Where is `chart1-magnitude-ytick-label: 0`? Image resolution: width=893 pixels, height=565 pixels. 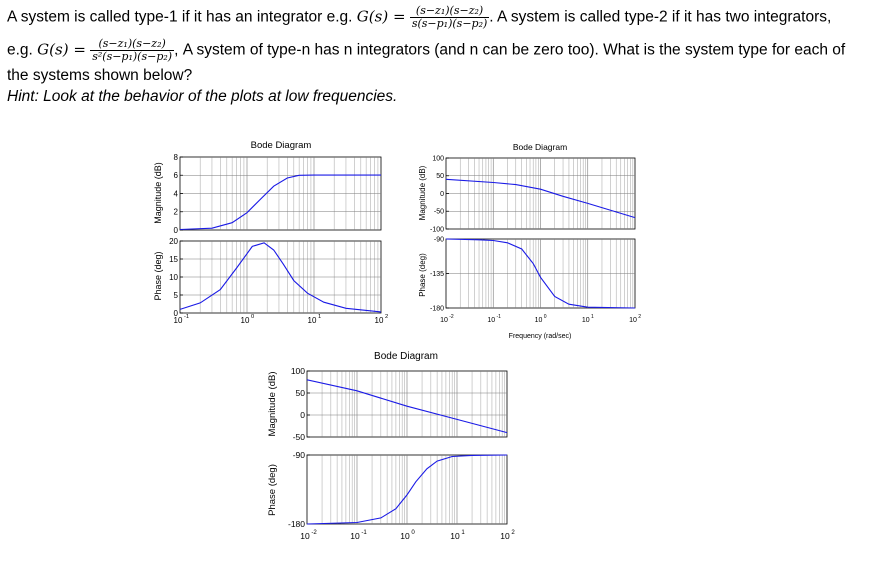 chart1-magnitude-ytick-label: 0 is located at coordinates (176, 230).